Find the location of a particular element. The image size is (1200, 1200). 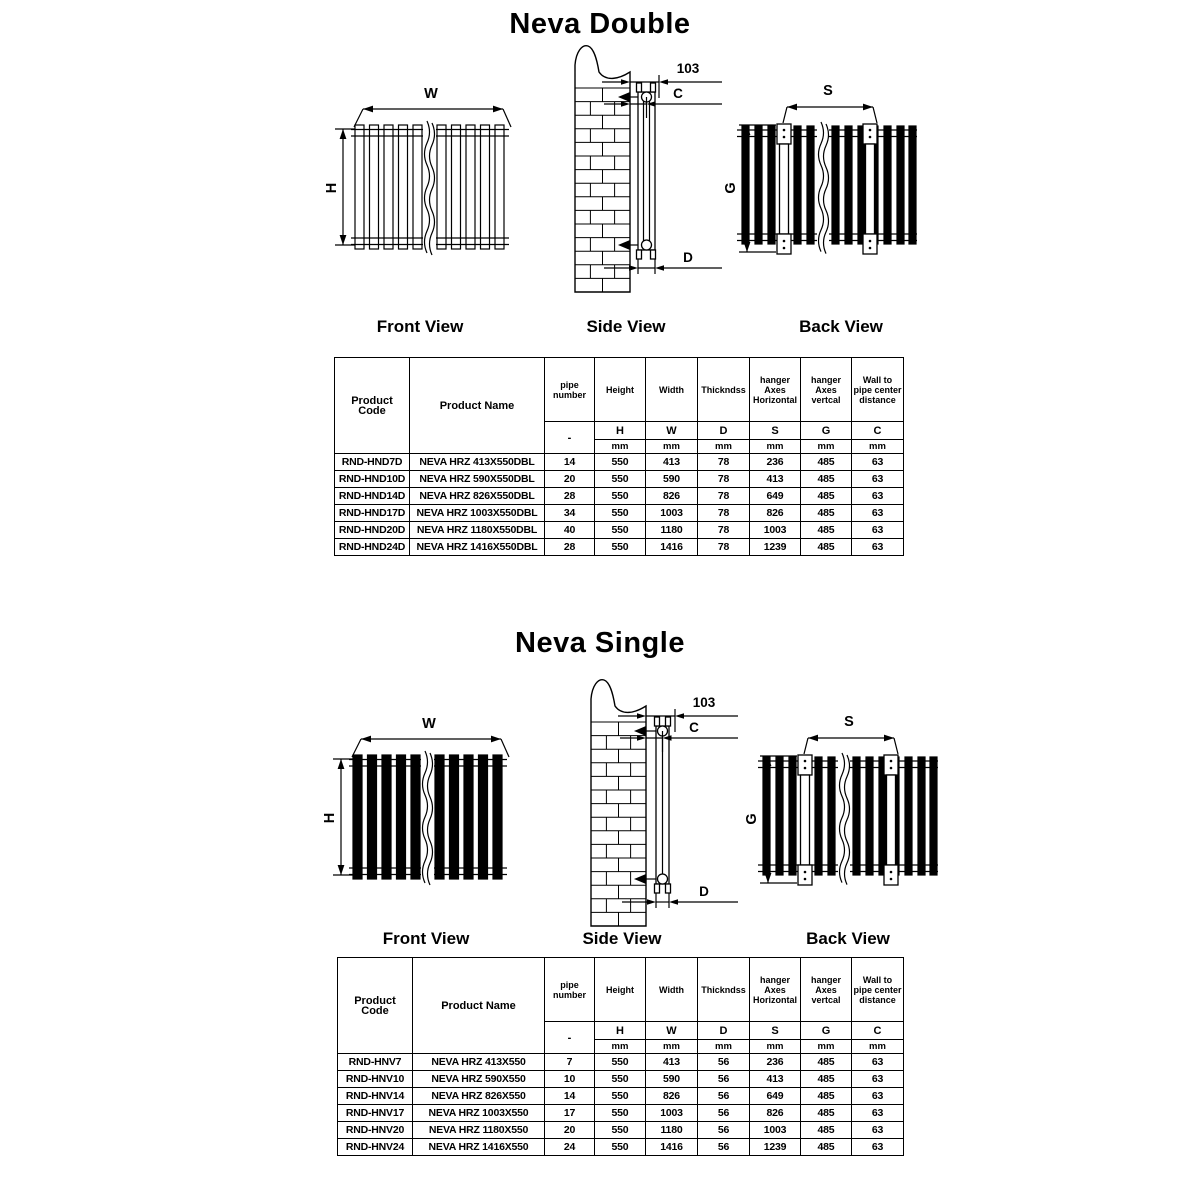

table-cell: NEVA HRZ 413X550DBL is located at coordinates (477, 462).